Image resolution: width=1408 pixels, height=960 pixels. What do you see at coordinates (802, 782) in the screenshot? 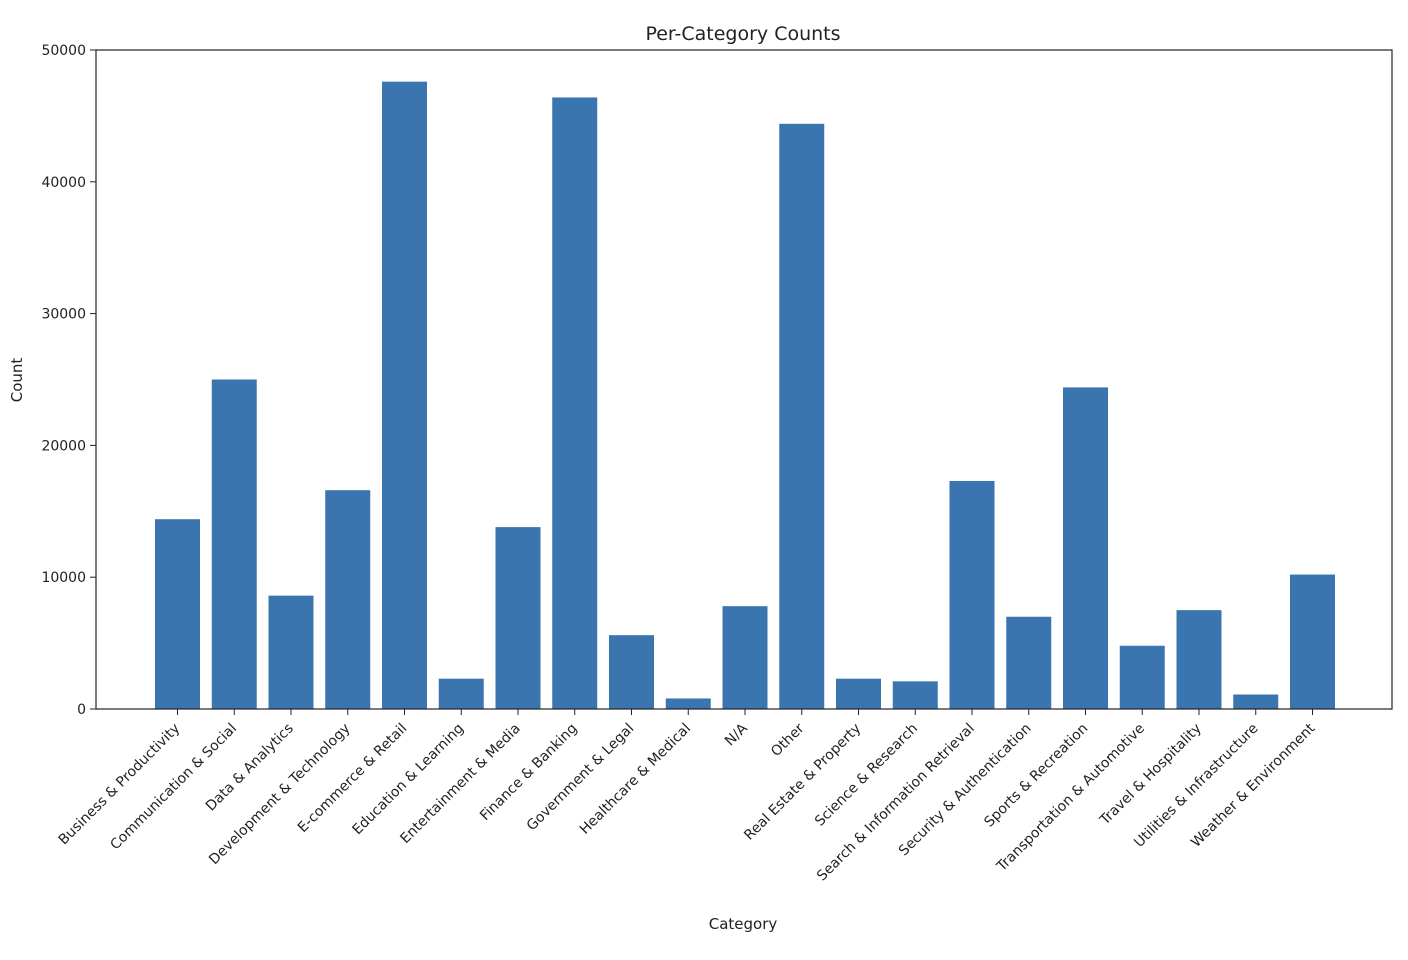
I see `x-tick-label: Real Estate & Property` at bounding box center [802, 782].